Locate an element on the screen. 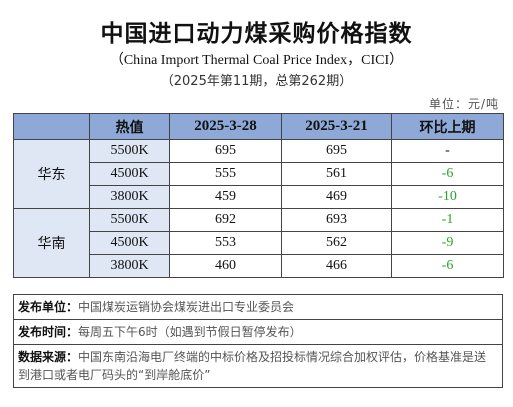 This screenshot has height=407, width=513. current-price-cell: 459 is located at coordinates (225, 197).